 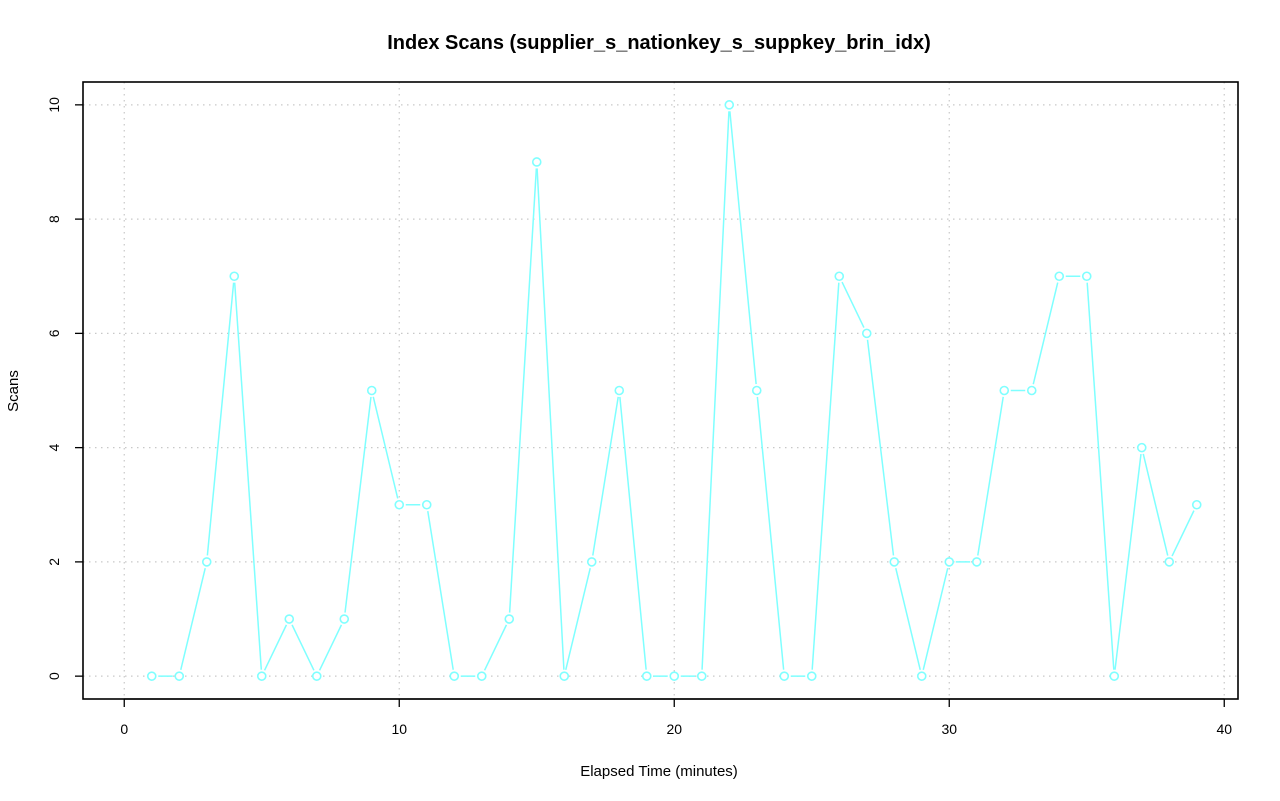 I want to click on y-axis: 0 2 4 6 8 10, so click(x=64, y=388).